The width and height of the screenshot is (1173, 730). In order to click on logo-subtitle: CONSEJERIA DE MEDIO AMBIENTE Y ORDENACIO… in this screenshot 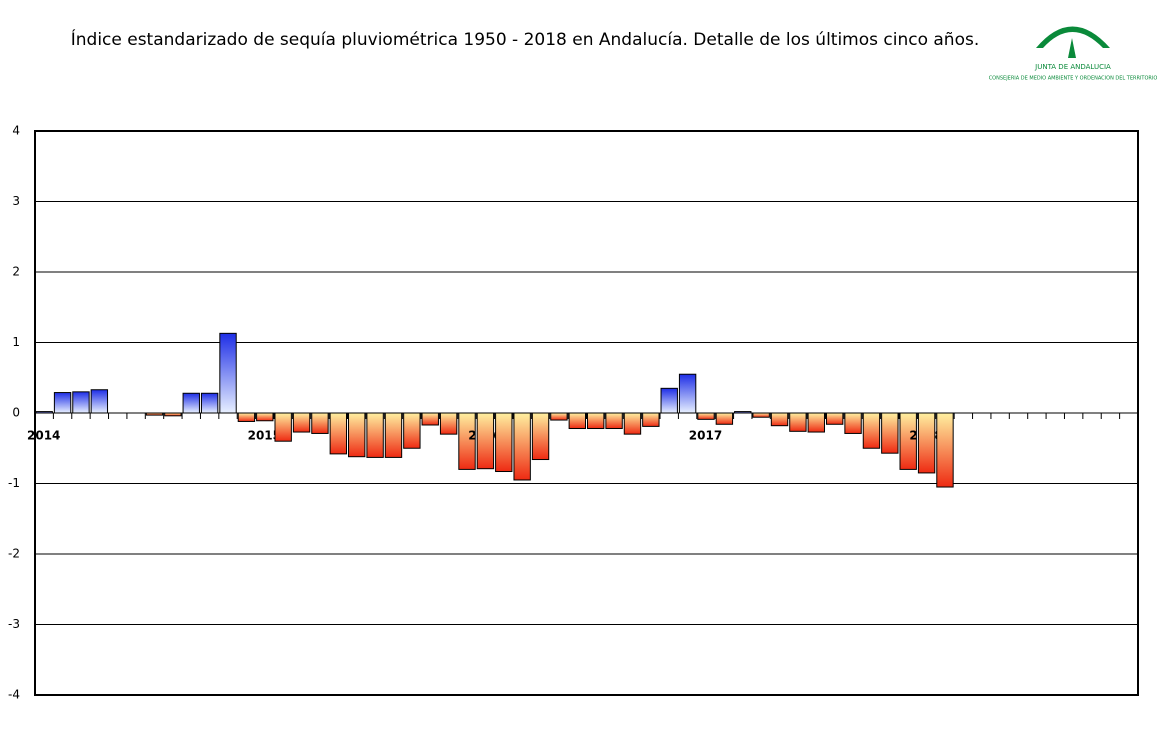, I will do `click(1073, 79)`.